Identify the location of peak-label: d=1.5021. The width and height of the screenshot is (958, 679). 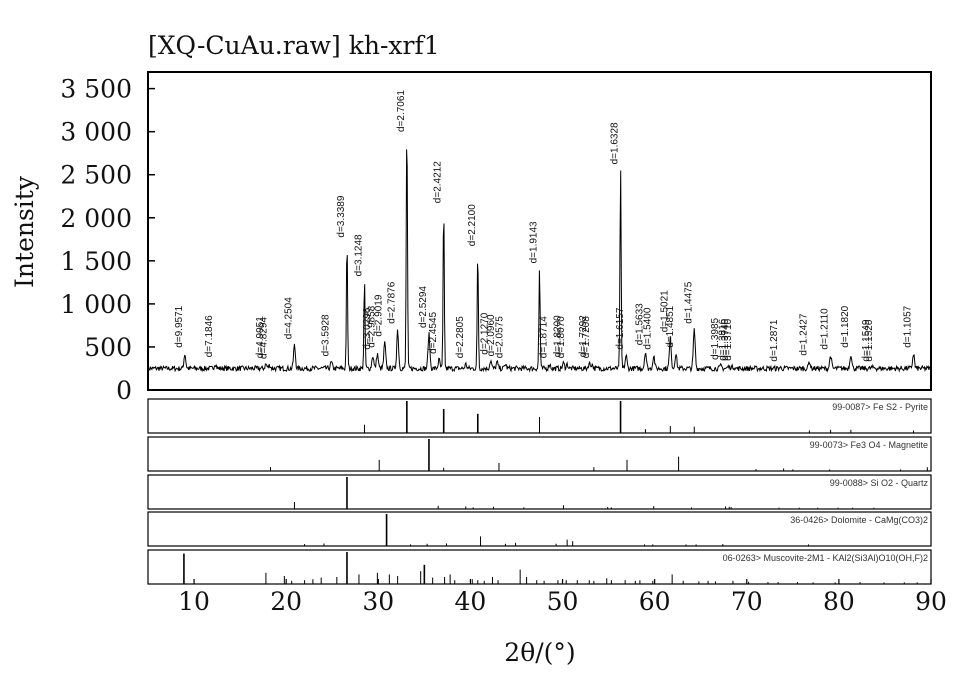
(664, 311).